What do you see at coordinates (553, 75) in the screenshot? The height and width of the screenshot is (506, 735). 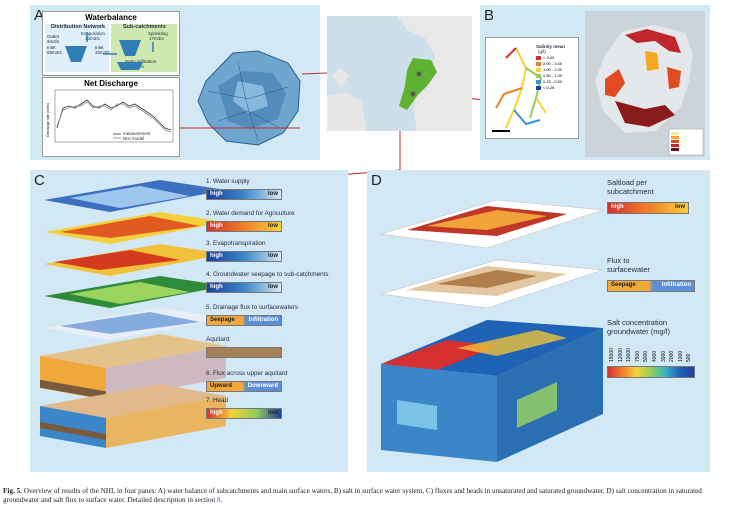 I see `salinity-legend-label: 0.50 - 1.00` at bounding box center [553, 75].